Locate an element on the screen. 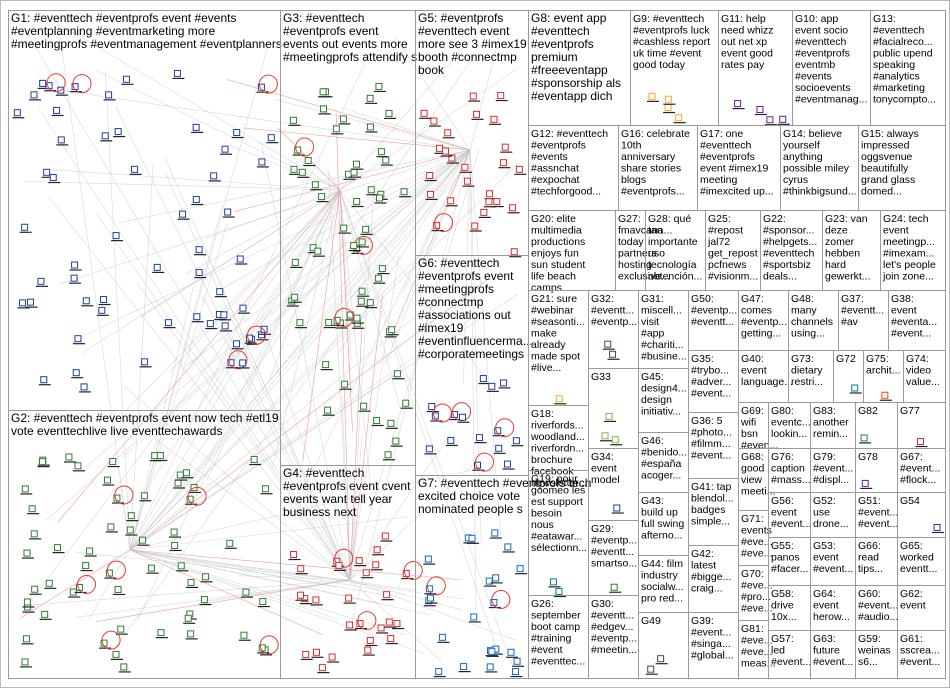 Image resolution: width=950 pixels, height=688 pixels. group-label: G31: is located at coordinates (652, 299).